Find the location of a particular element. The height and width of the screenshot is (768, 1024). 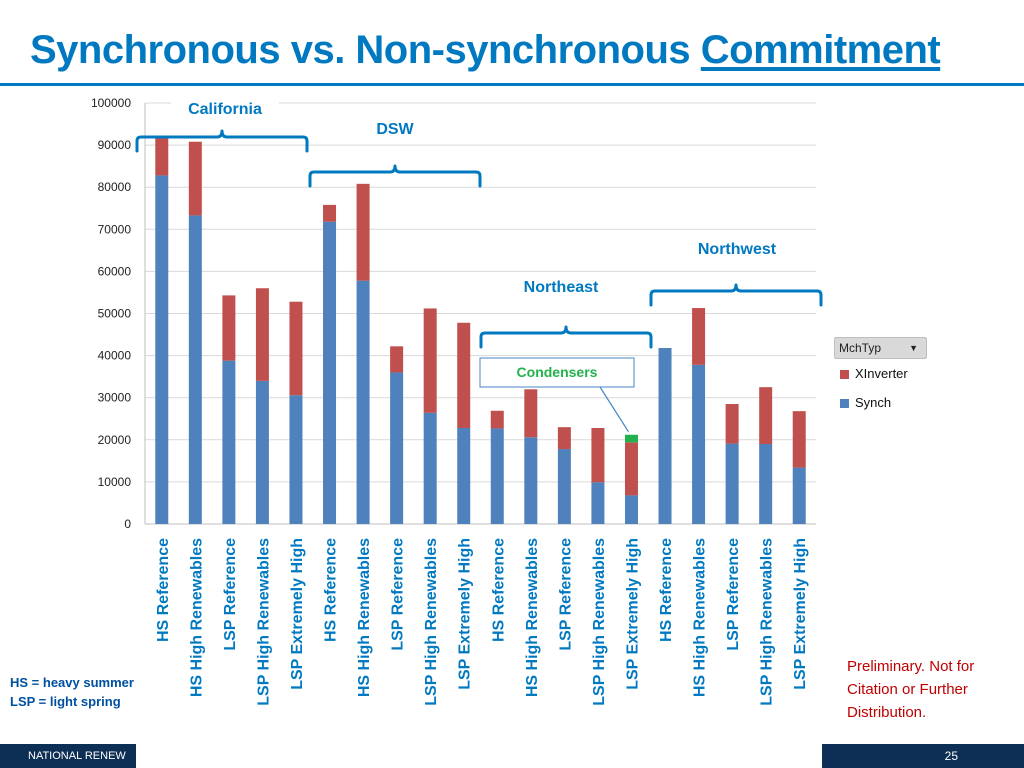

legend-swatch-synch is located at coordinates (844, 404).